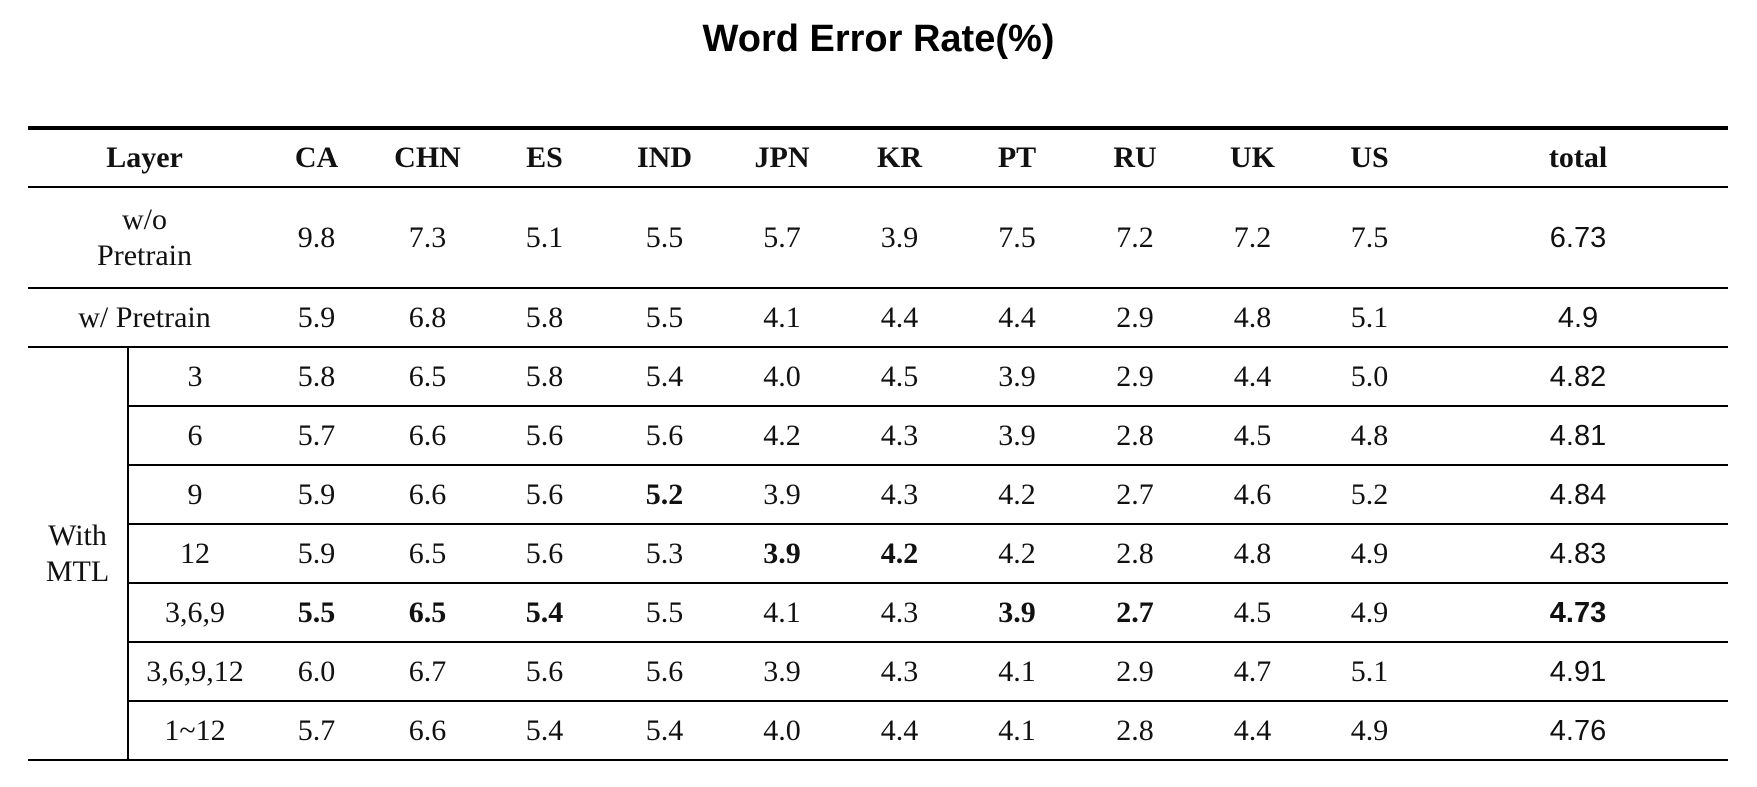 The height and width of the screenshot is (787, 1757). What do you see at coordinates (195, 613) in the screenshot?
I see `layer-label: 3,6,9` at bounding box center [195, 613].